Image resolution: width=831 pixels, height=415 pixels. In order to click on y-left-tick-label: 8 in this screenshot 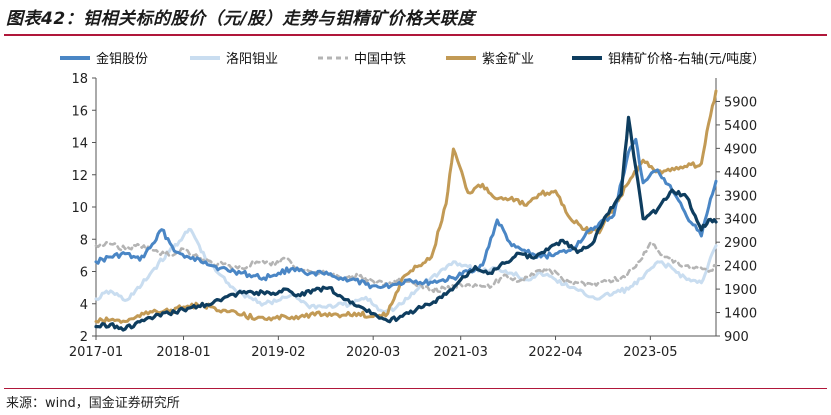, I will do `click(84, 240)`.